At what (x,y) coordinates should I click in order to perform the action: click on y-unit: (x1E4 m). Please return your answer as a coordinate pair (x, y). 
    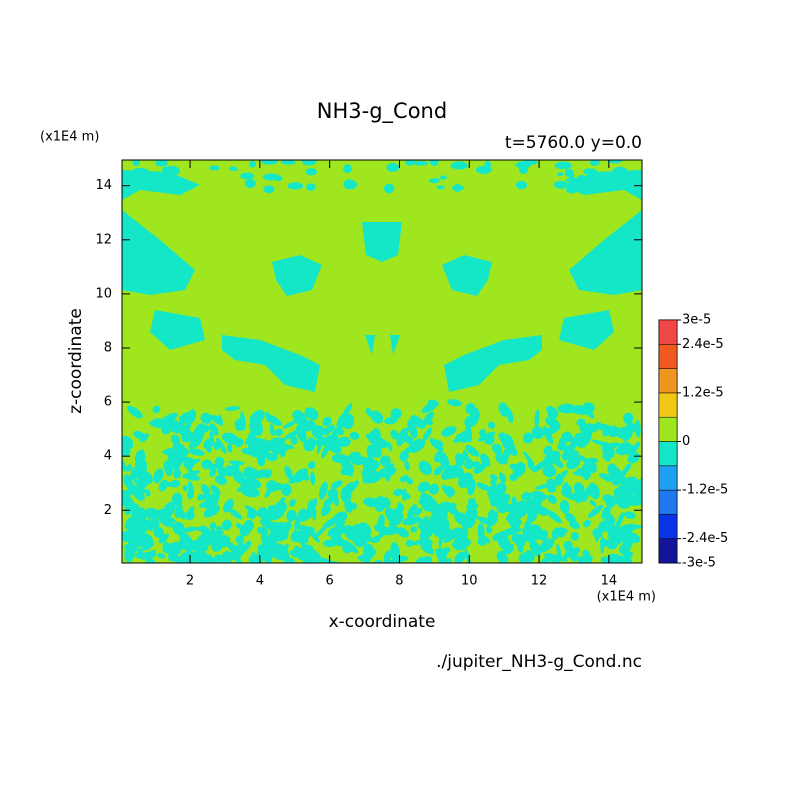
    Looking at the image, I should click on (69, 137).